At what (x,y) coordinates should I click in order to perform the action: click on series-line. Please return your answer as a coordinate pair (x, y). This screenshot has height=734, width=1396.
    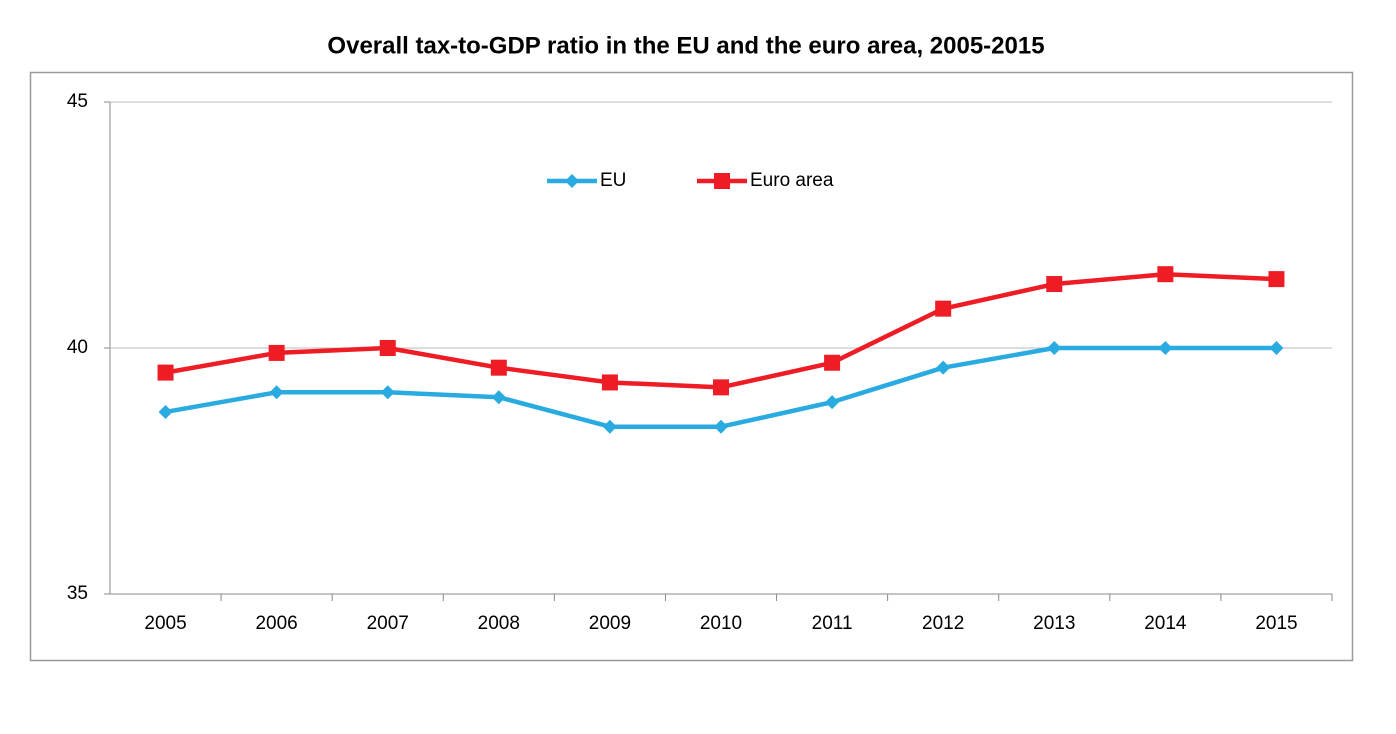
    Looking at the image, I should click on (721, 330).